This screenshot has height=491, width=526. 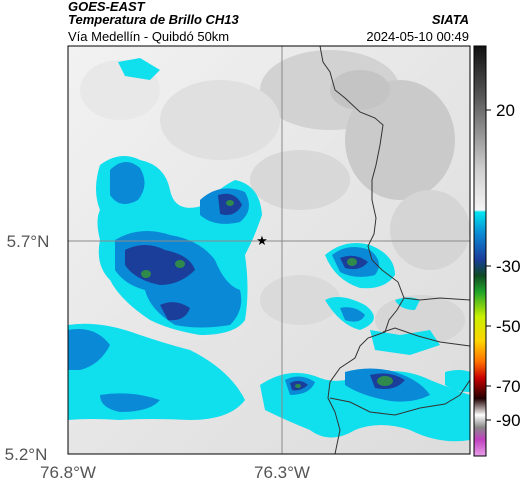 I want to click on region-subtitle: Vía Medellín - Quibdó 50km, so click(x=149, y=36).